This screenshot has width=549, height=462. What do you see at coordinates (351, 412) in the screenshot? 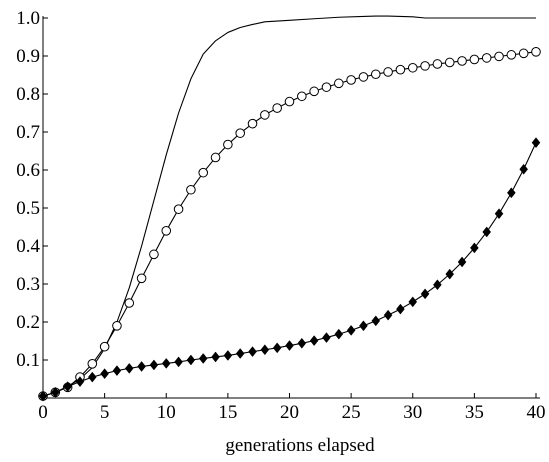
I see `x-tick-label: 25` at bounding box center [351, 412].